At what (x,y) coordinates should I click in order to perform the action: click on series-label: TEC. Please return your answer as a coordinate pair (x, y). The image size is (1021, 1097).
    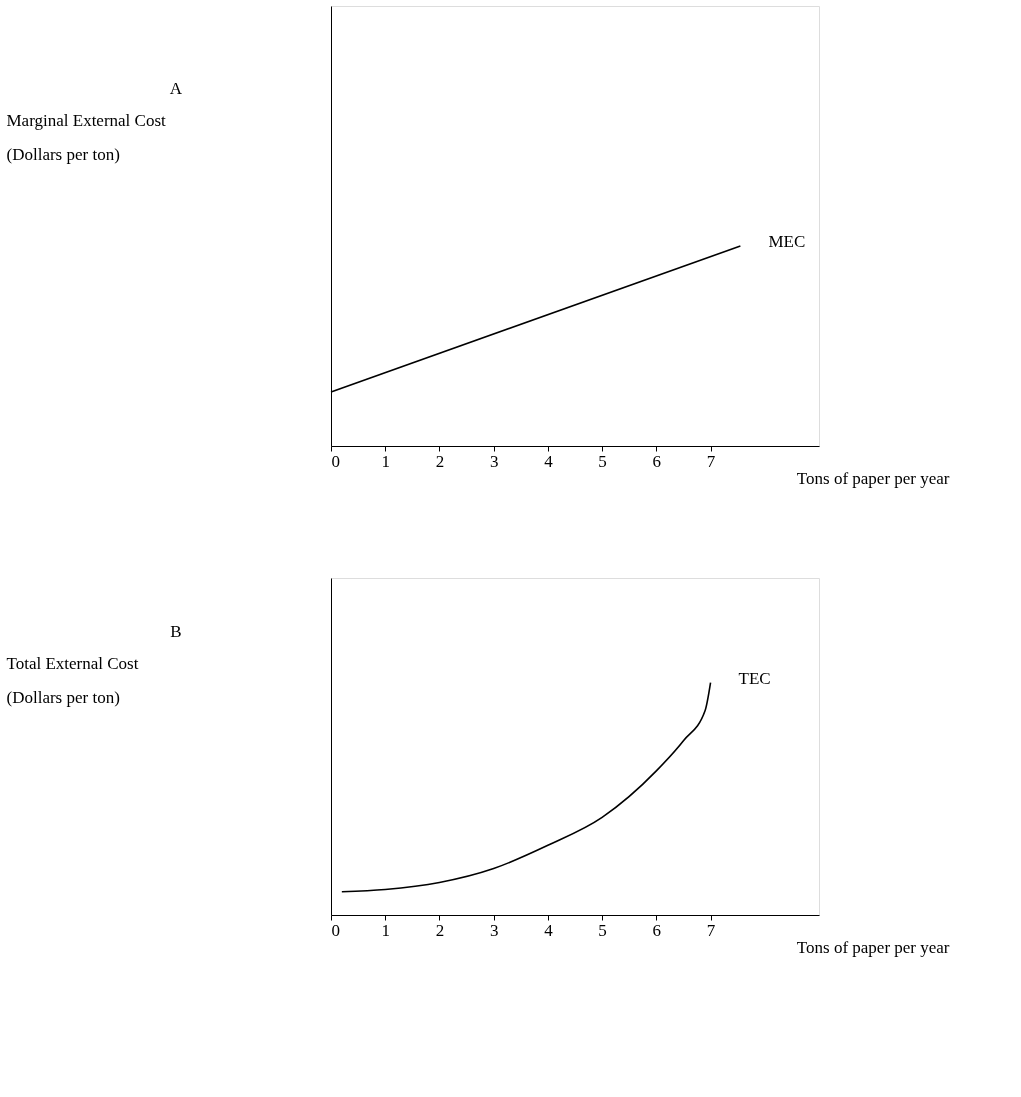
    Looking at the image, I should click on (754, 678).